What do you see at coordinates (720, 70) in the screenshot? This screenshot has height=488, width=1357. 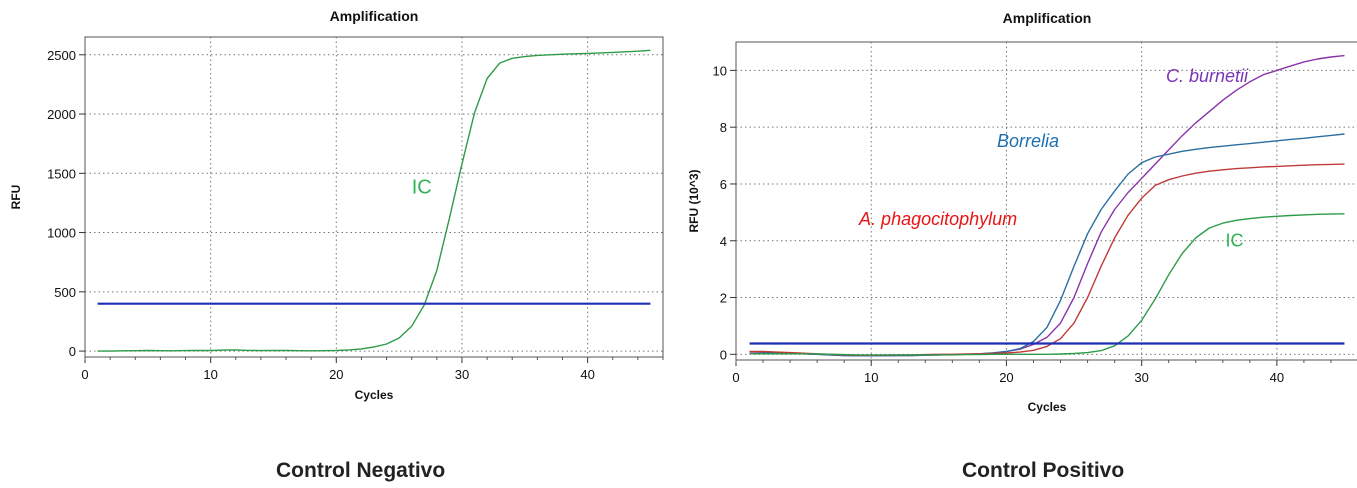 I see `y-tick-label: 10` at bounding box center [720, 70].